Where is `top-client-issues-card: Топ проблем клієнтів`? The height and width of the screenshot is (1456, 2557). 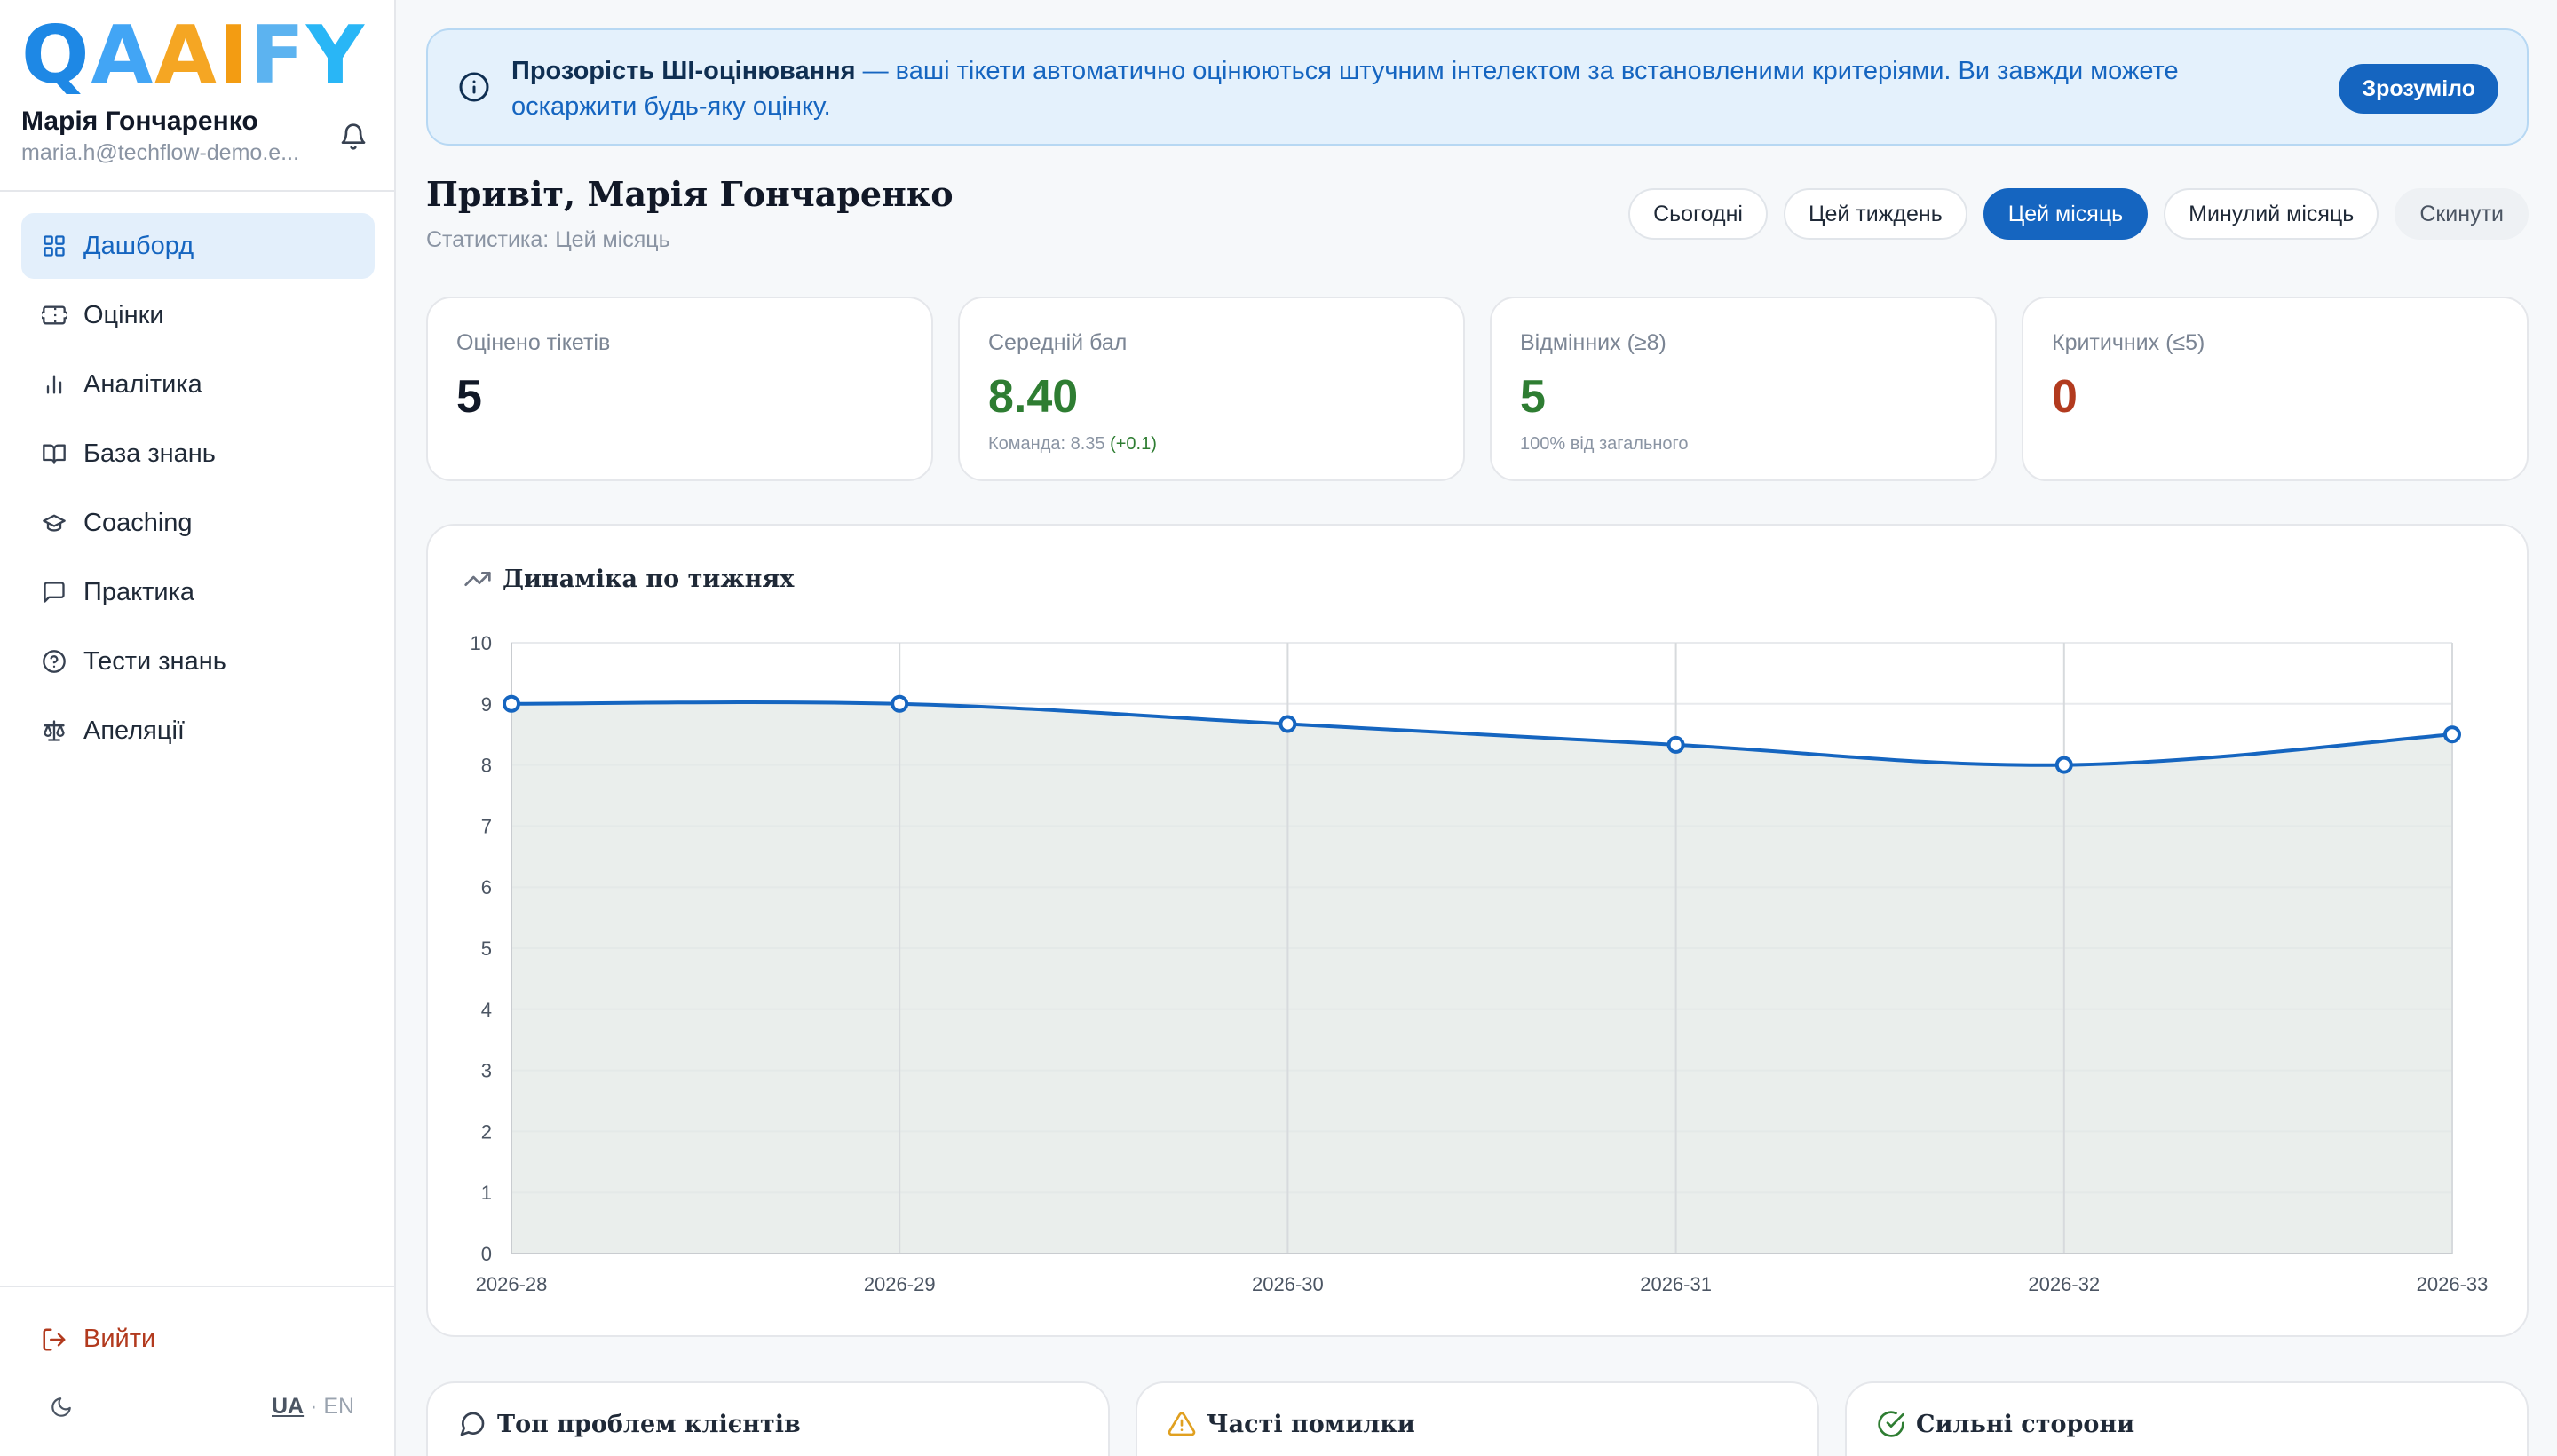 top-client-issues-card: Топ проблем клієнтів is located at coordinates (768, 1418).